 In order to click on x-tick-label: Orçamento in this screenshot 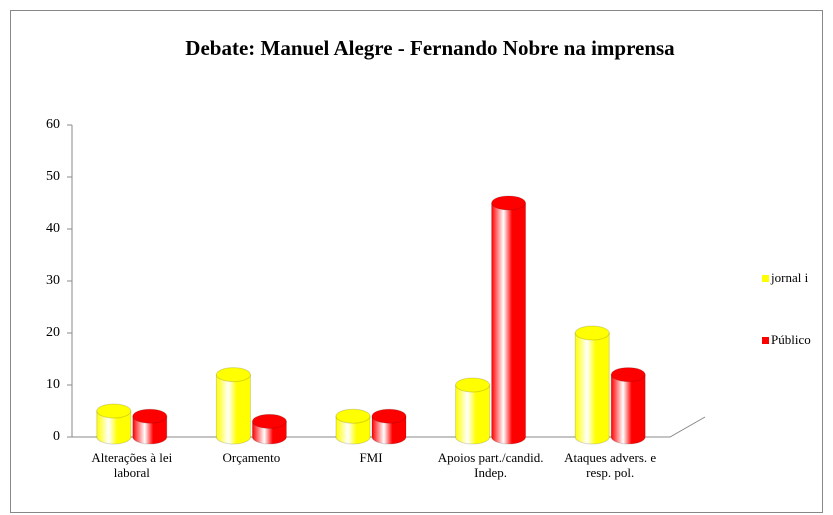, I will do `click(251, 457)`.